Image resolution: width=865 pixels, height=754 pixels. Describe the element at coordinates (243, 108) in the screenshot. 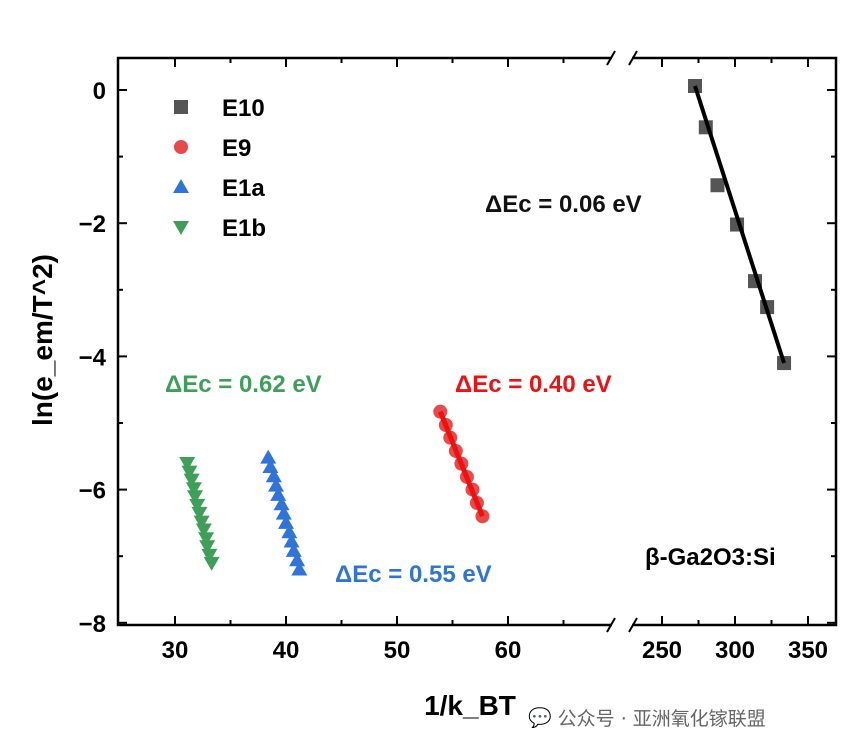

I see `legend-label: E10` at that location.